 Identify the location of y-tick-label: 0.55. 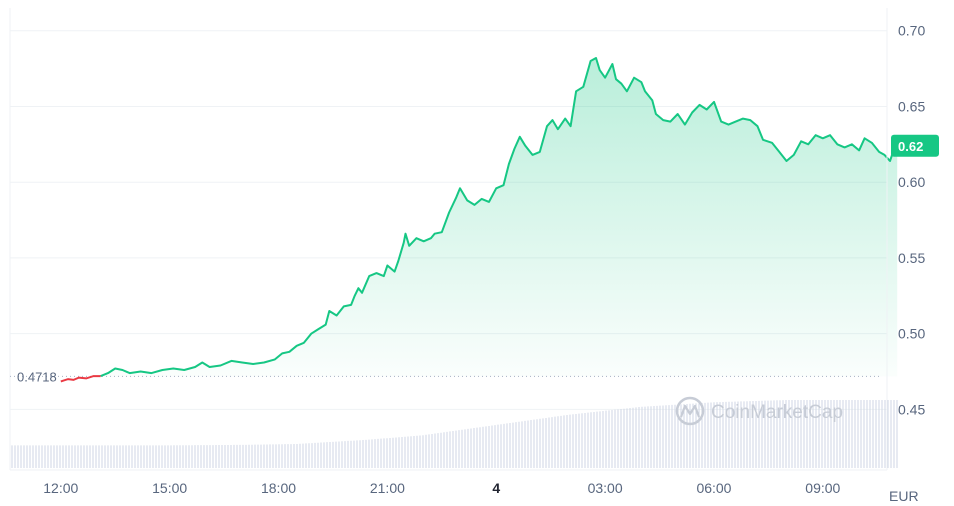
(911, 258).